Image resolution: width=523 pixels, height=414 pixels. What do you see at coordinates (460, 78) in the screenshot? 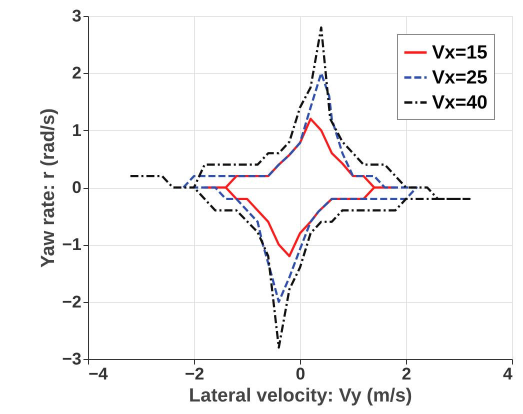
I see `legend-label: Vx=25` at bounding box center [460, 78].